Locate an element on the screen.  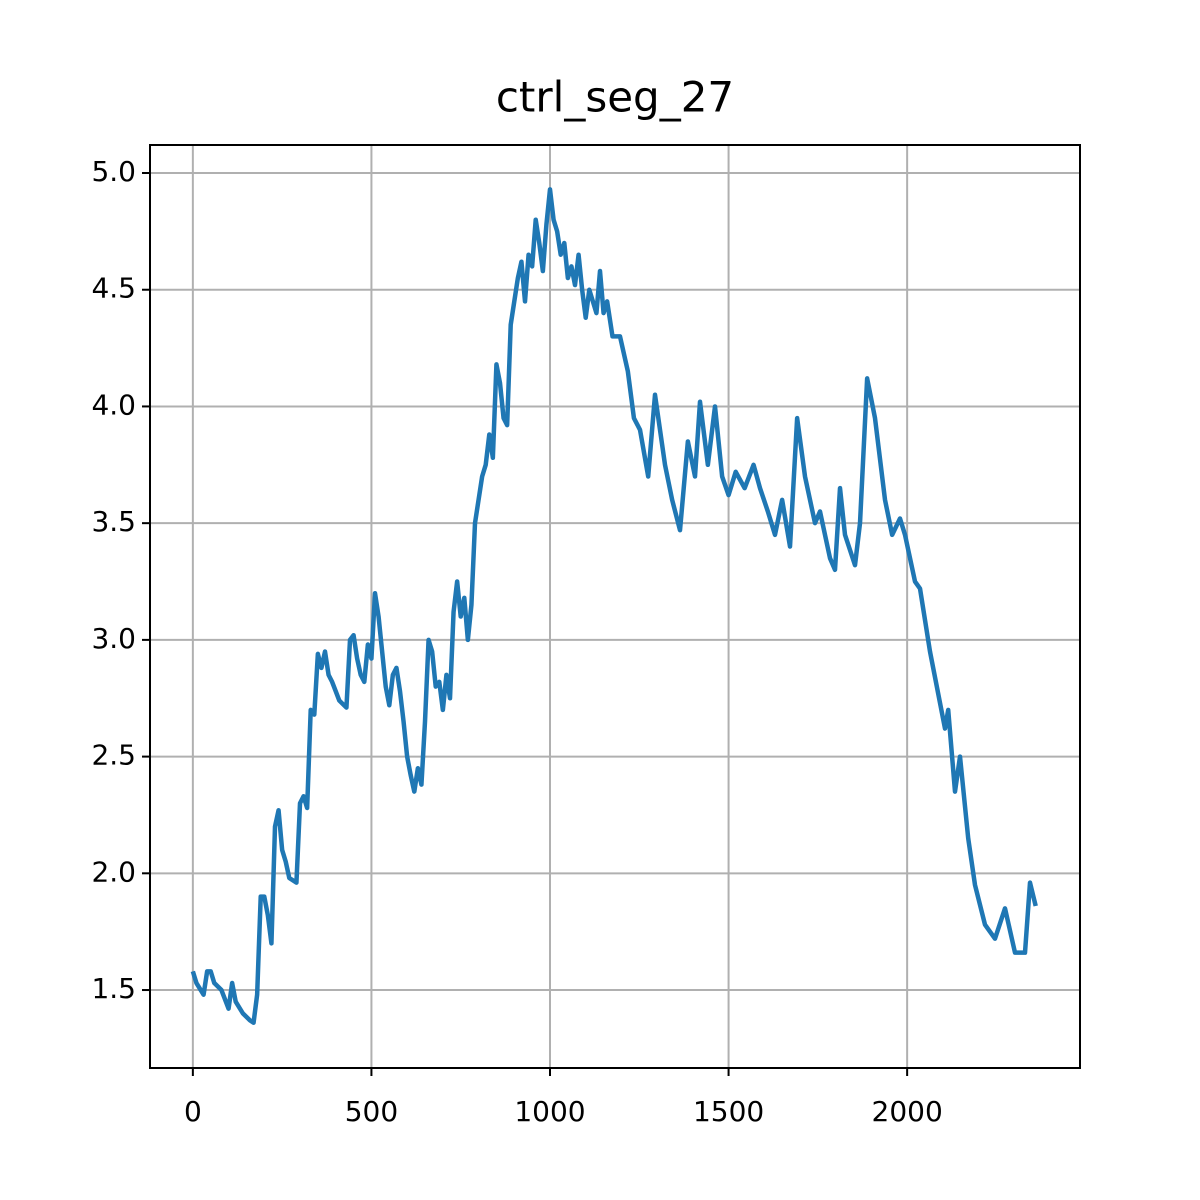
chart-title: ctrl_seg_27 is located at coordinates (615, 97).